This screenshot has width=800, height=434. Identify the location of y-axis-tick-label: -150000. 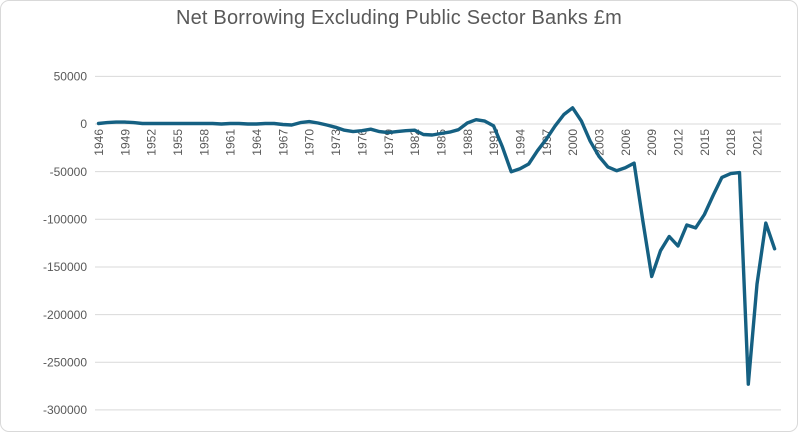
(65, 267).